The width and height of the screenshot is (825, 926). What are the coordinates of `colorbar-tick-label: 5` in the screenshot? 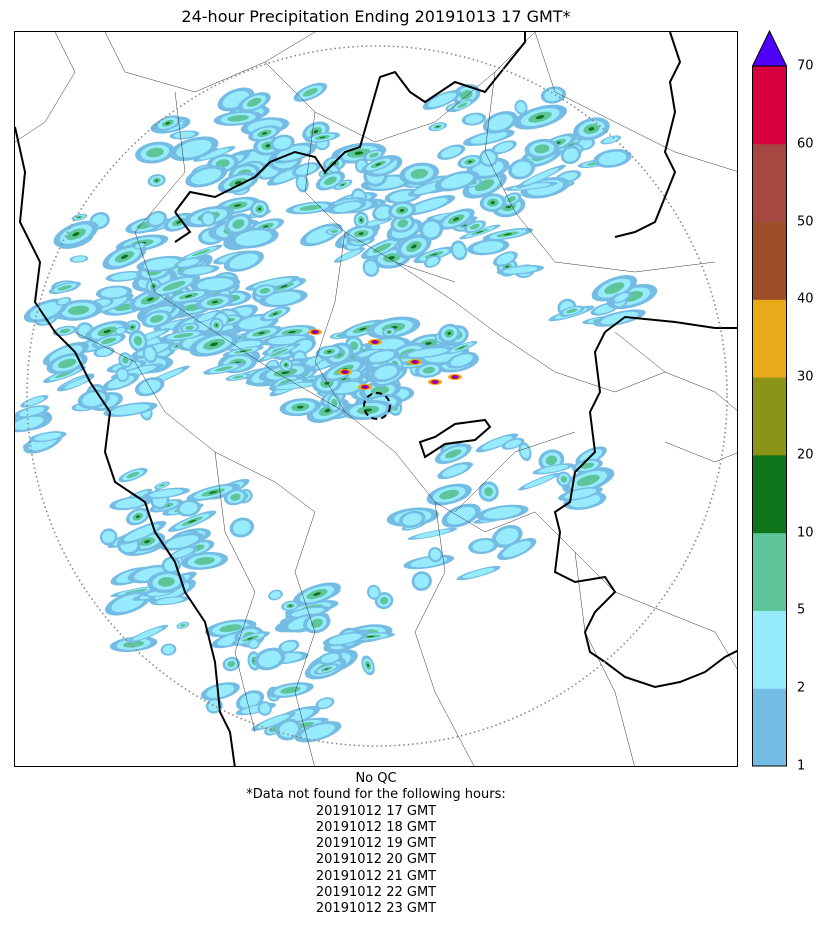 It's located at (801, 610).